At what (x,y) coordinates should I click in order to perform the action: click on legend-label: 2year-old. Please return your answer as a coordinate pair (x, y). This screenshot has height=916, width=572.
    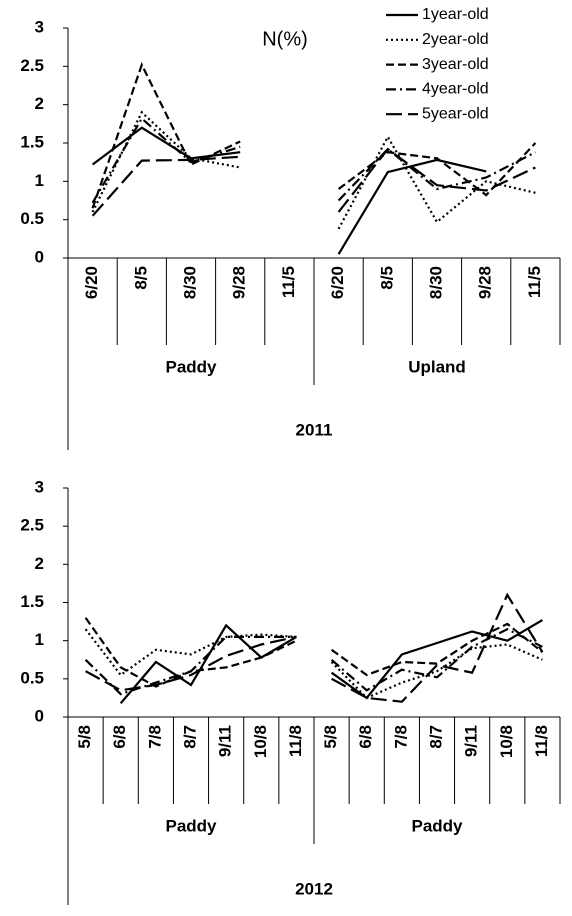
    Looking at the image, I should click on (455, 39).